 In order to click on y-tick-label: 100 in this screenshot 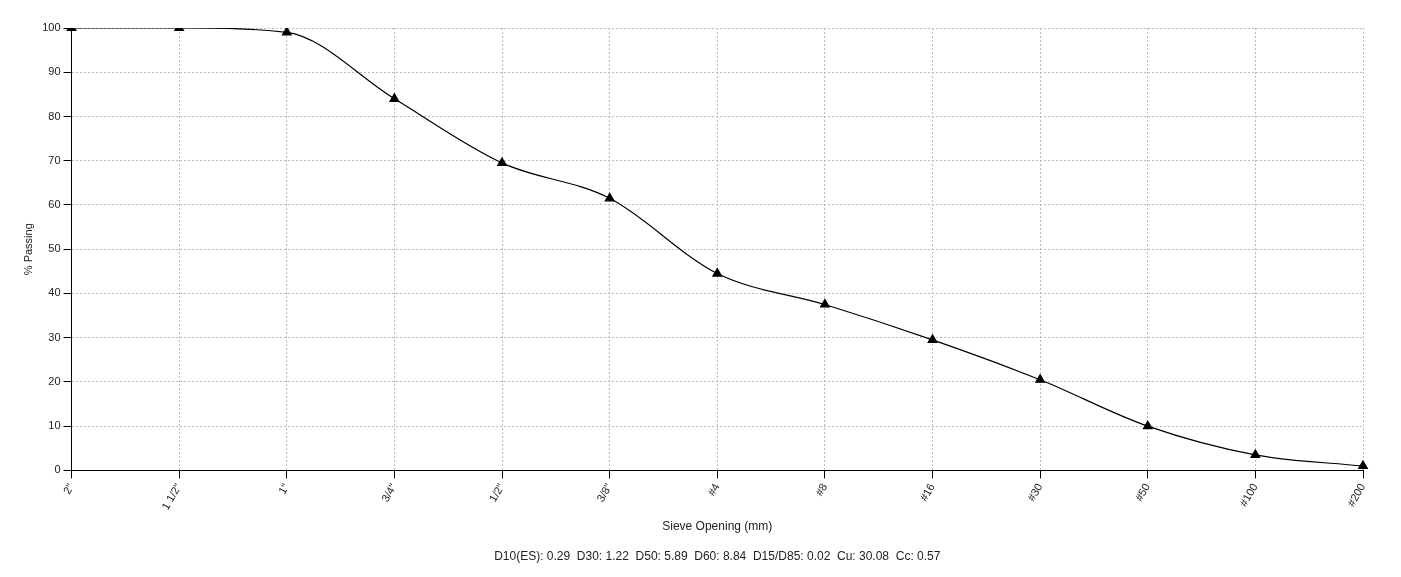, I will do `click(51, 27)`.